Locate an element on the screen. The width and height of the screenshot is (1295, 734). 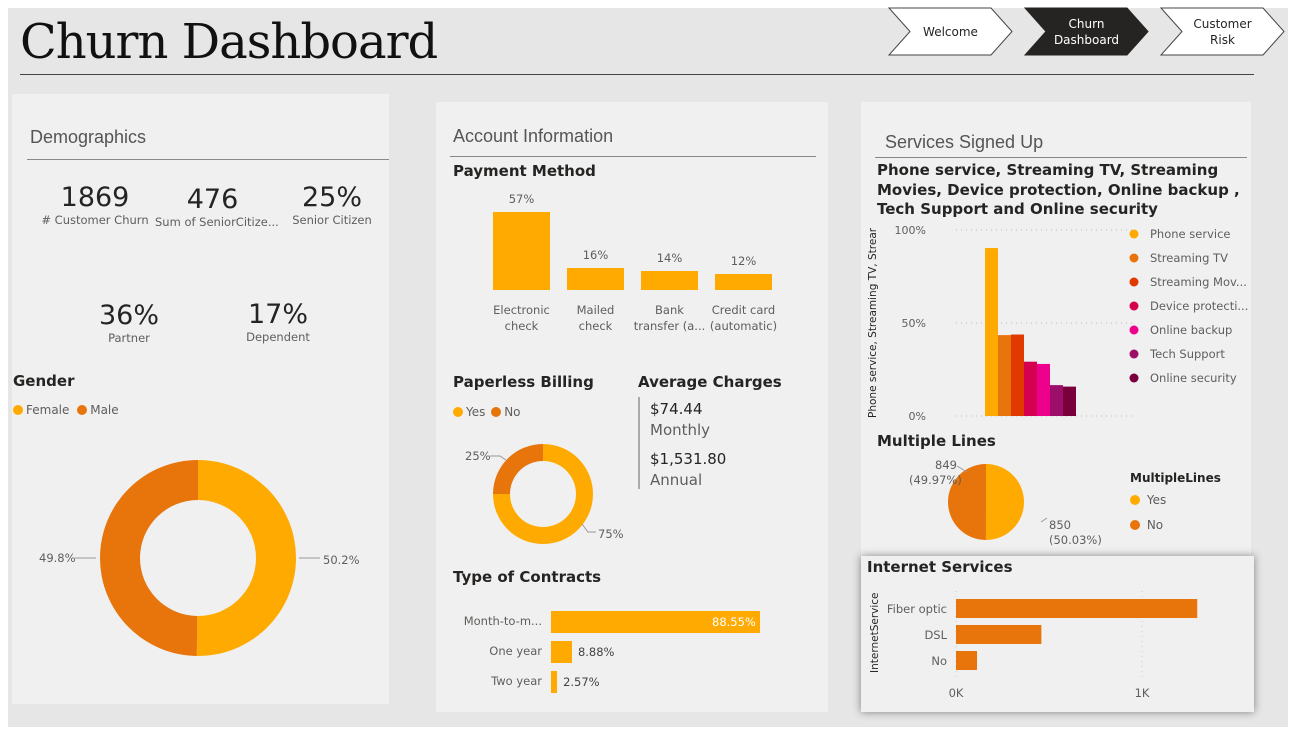
x-tick-label: 0K is located at coordinates (956, 693).